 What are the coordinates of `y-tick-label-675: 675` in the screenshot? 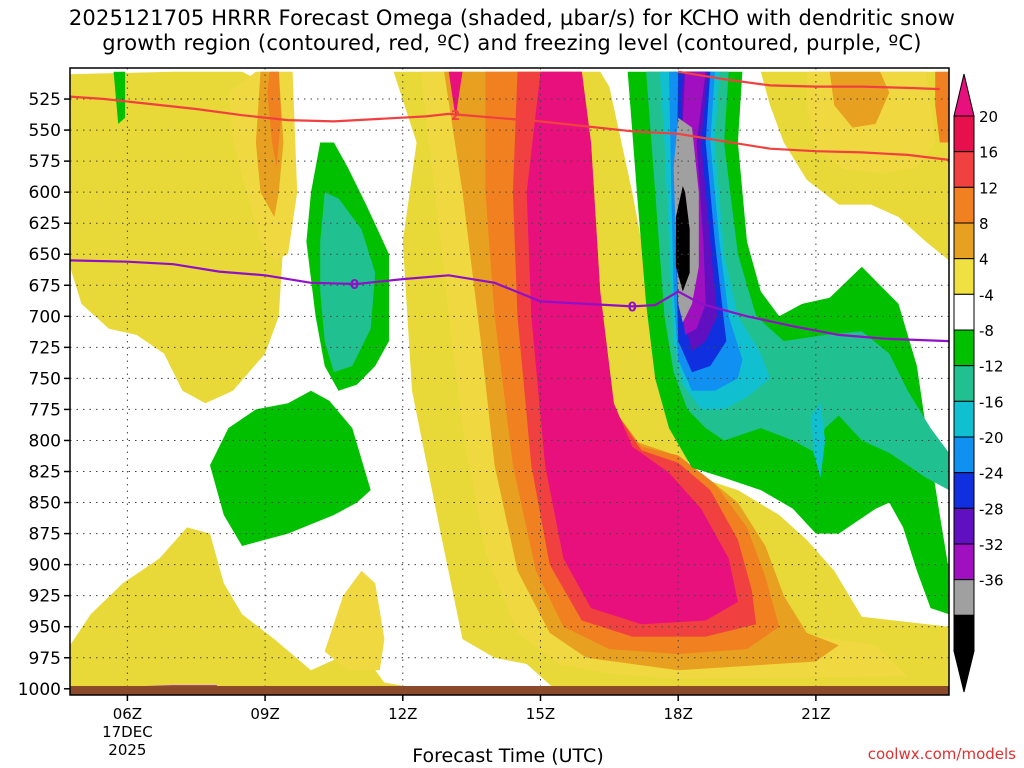 It's located at (45, 286).